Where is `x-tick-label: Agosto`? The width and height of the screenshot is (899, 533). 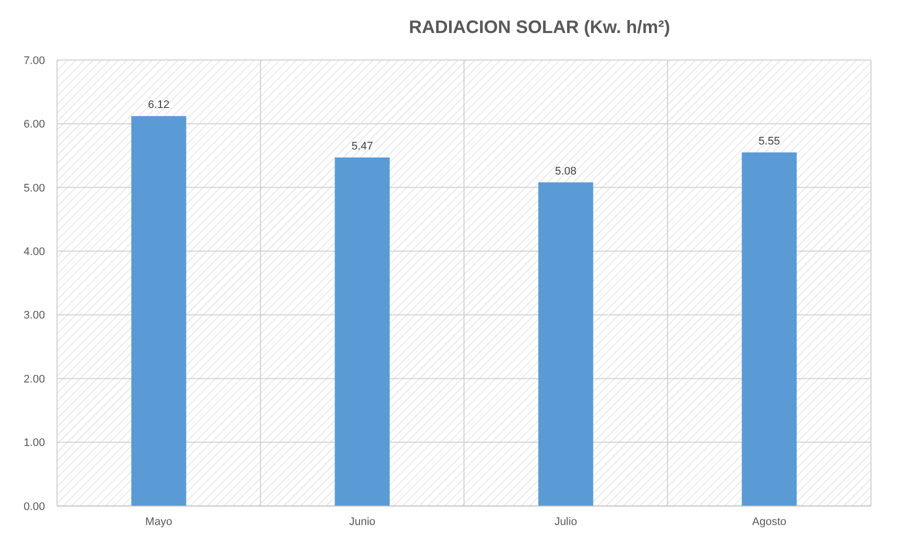 x-tick-label: Agosto is located at coordinates (769, 522).